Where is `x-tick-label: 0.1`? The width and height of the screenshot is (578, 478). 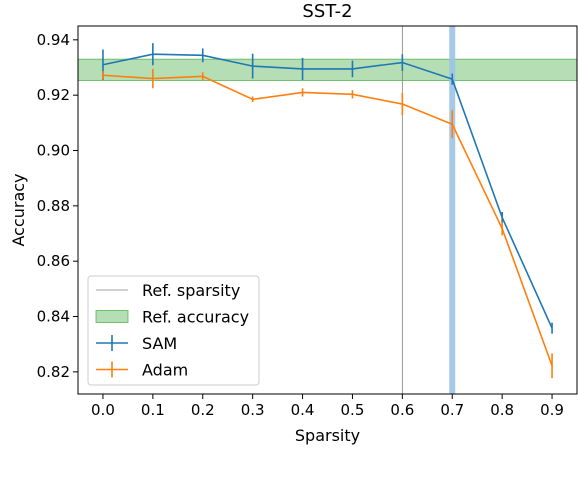
x-tick-label: 0.1 is located at coordinates (153, 410).